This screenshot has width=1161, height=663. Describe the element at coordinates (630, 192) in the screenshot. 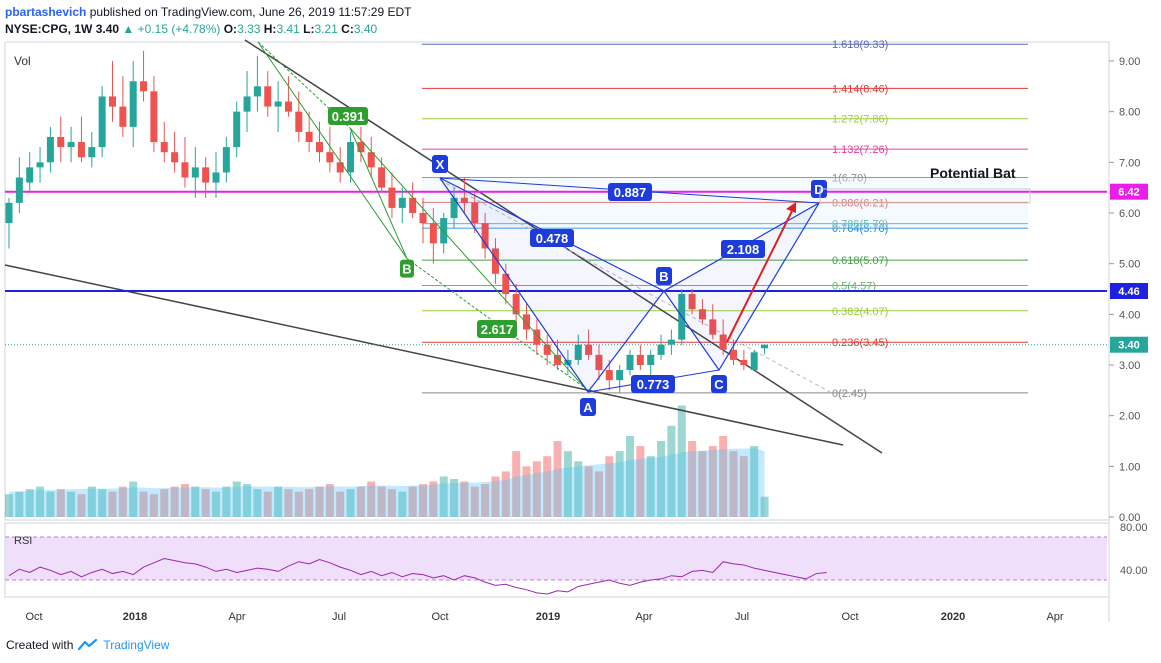

I see `svg-text: 0.887` at that location.